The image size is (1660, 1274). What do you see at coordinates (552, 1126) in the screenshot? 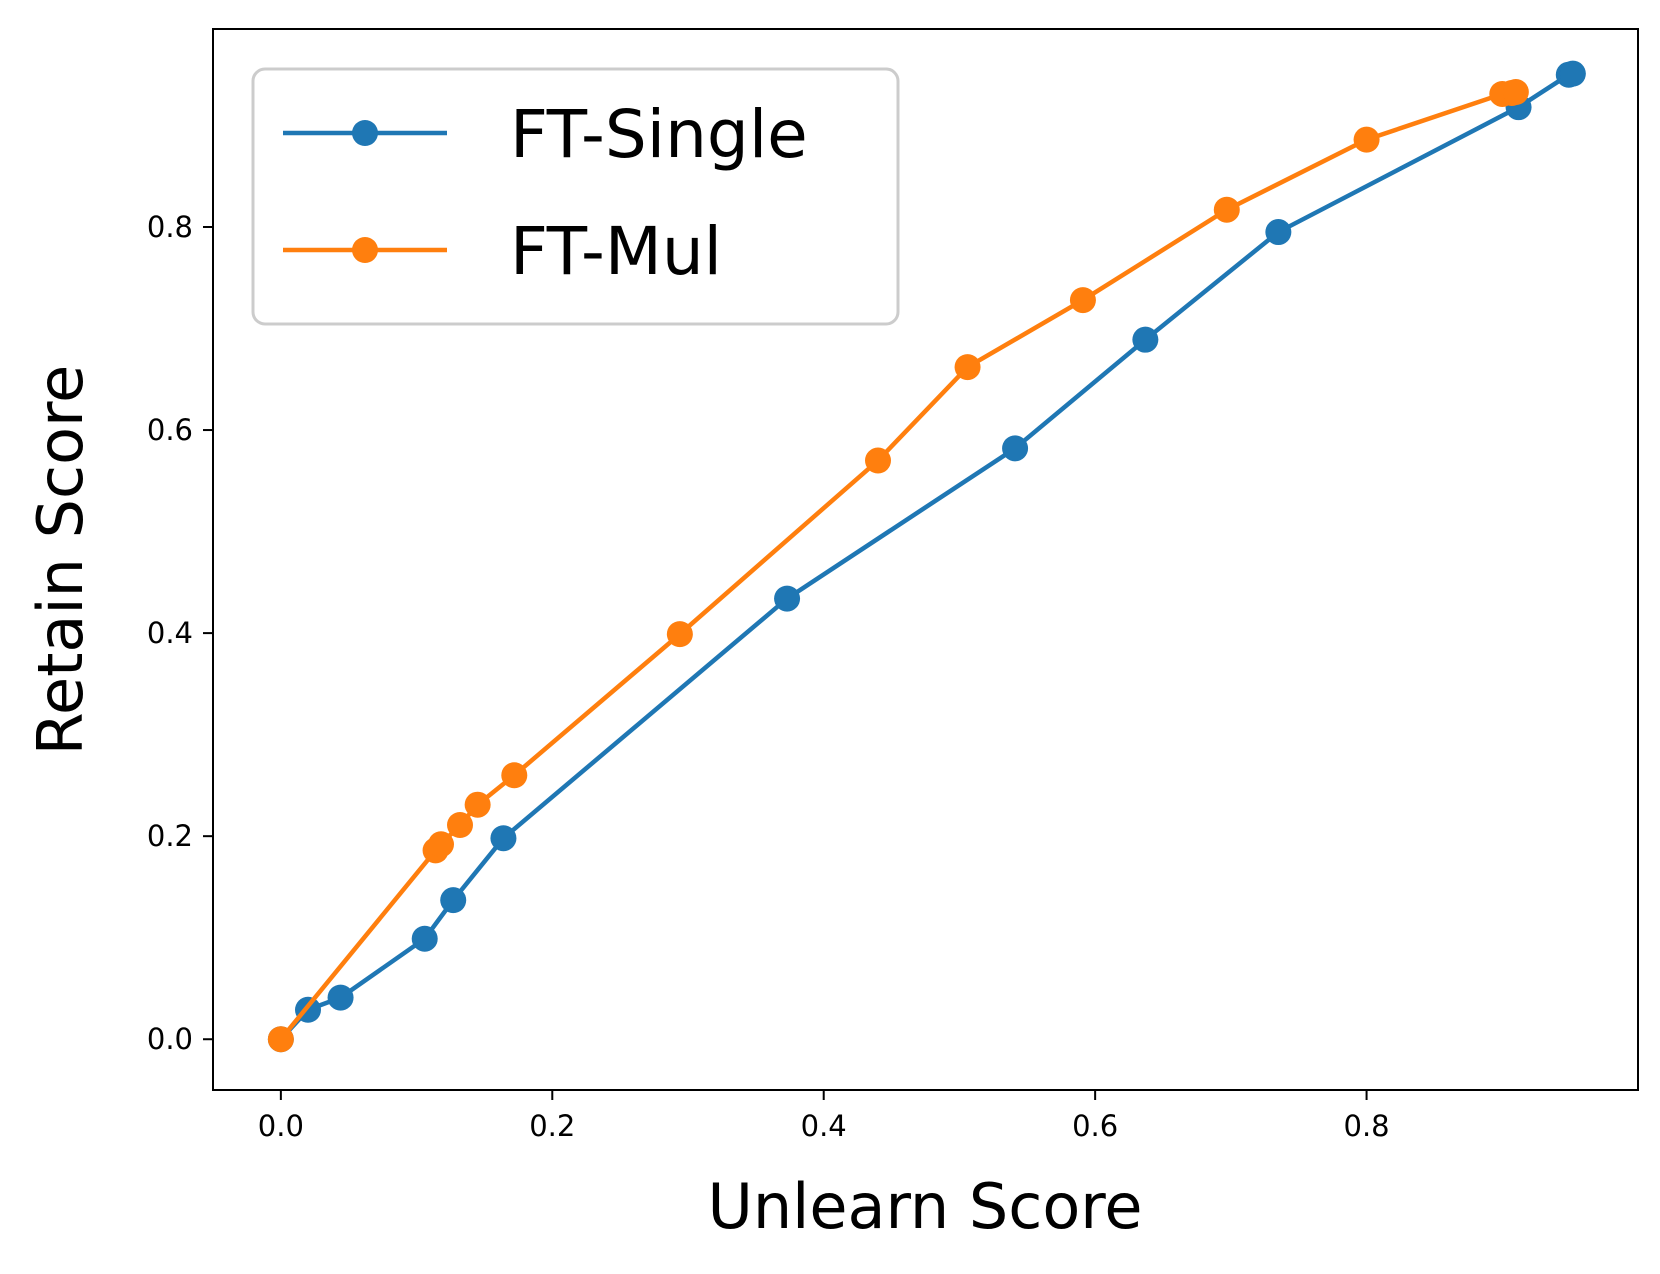
I see `x-tick-label: 0.2` at bounding box center [552, 1126].